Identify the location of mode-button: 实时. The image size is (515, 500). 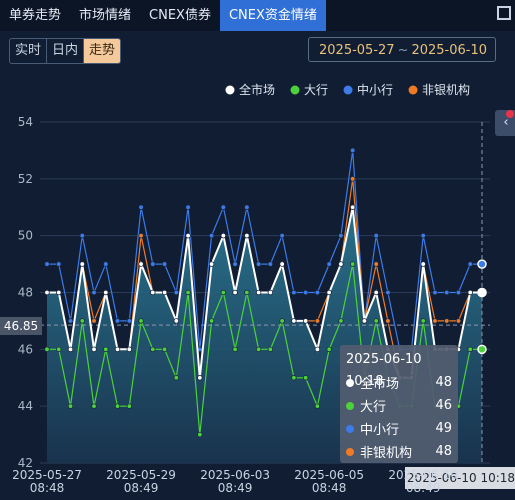
(29, 51).